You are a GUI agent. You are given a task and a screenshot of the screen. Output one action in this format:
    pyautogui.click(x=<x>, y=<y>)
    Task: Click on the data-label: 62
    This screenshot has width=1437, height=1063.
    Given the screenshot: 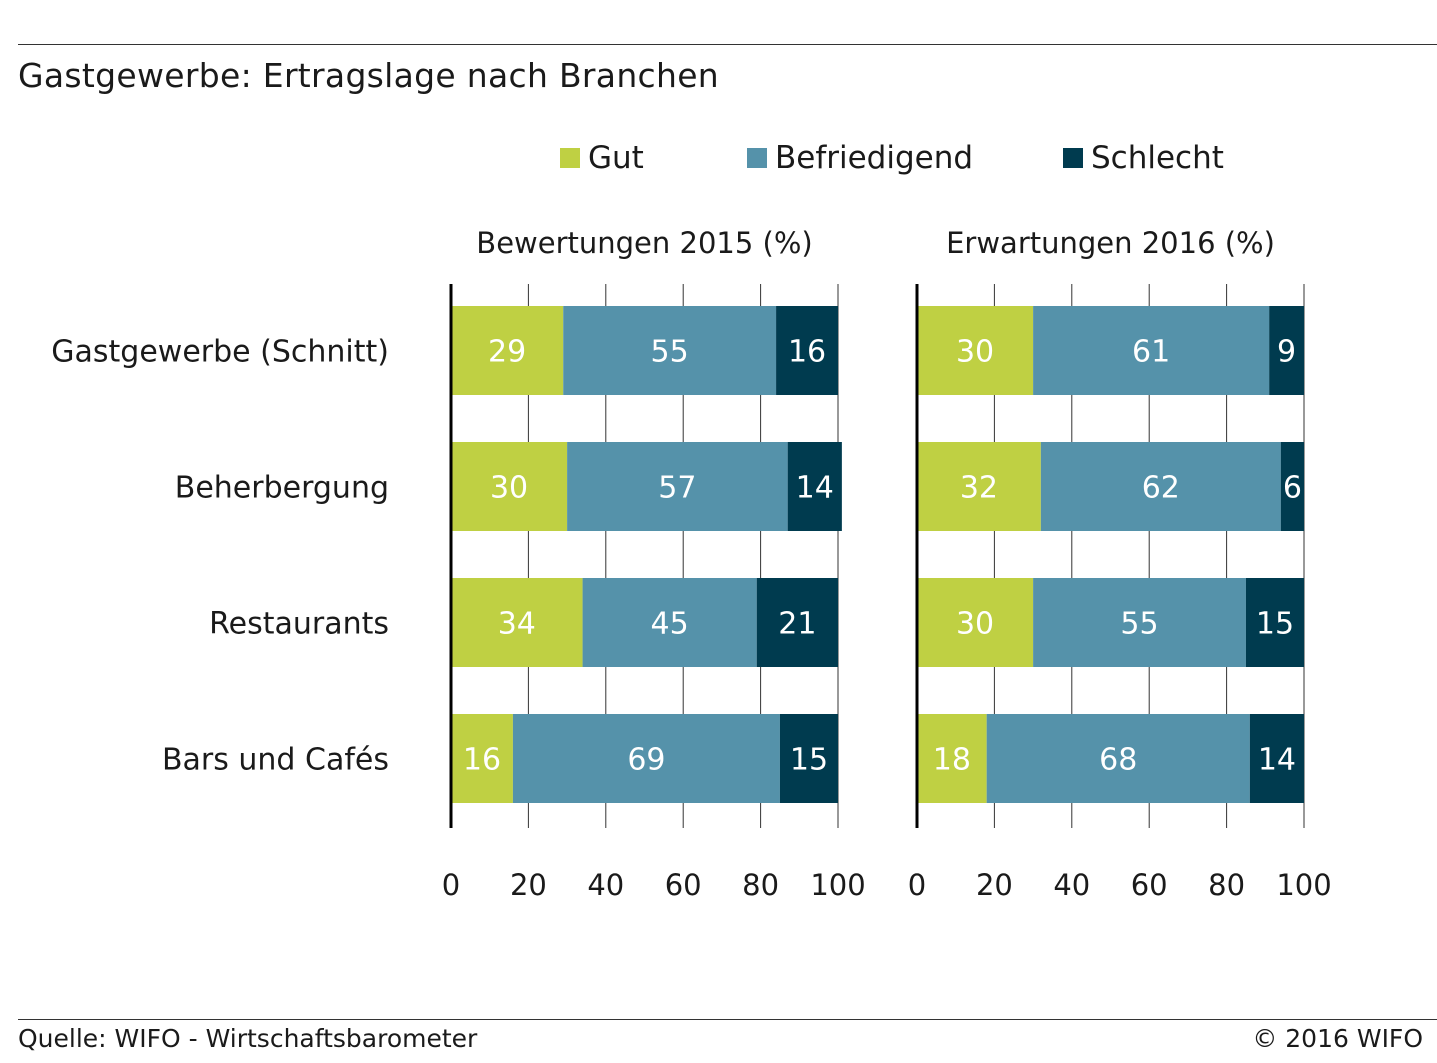 What is the action you would take?
    pyautogui.click(x=1161, y=488)
    